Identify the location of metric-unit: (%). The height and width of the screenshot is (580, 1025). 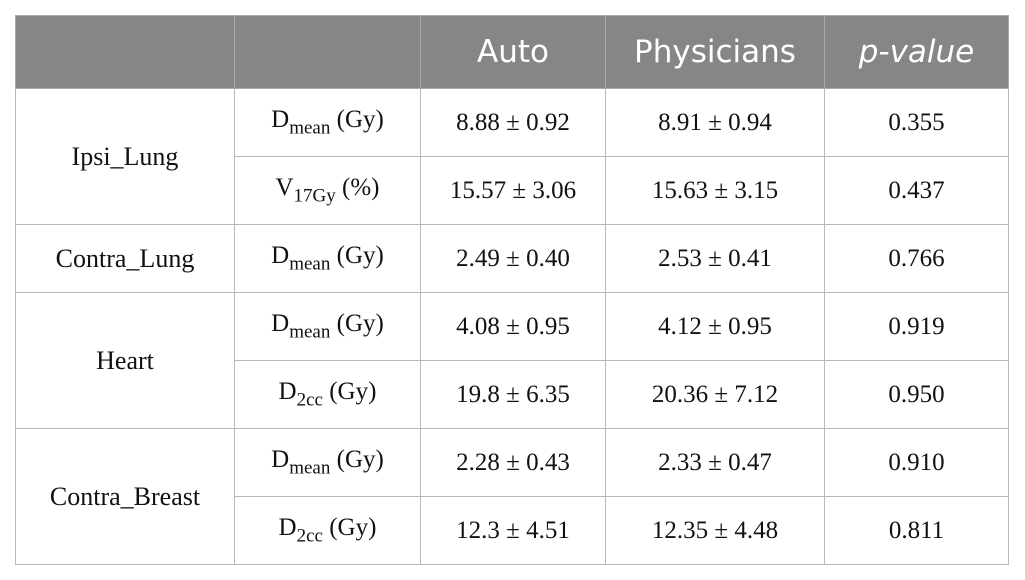
(357, 187).